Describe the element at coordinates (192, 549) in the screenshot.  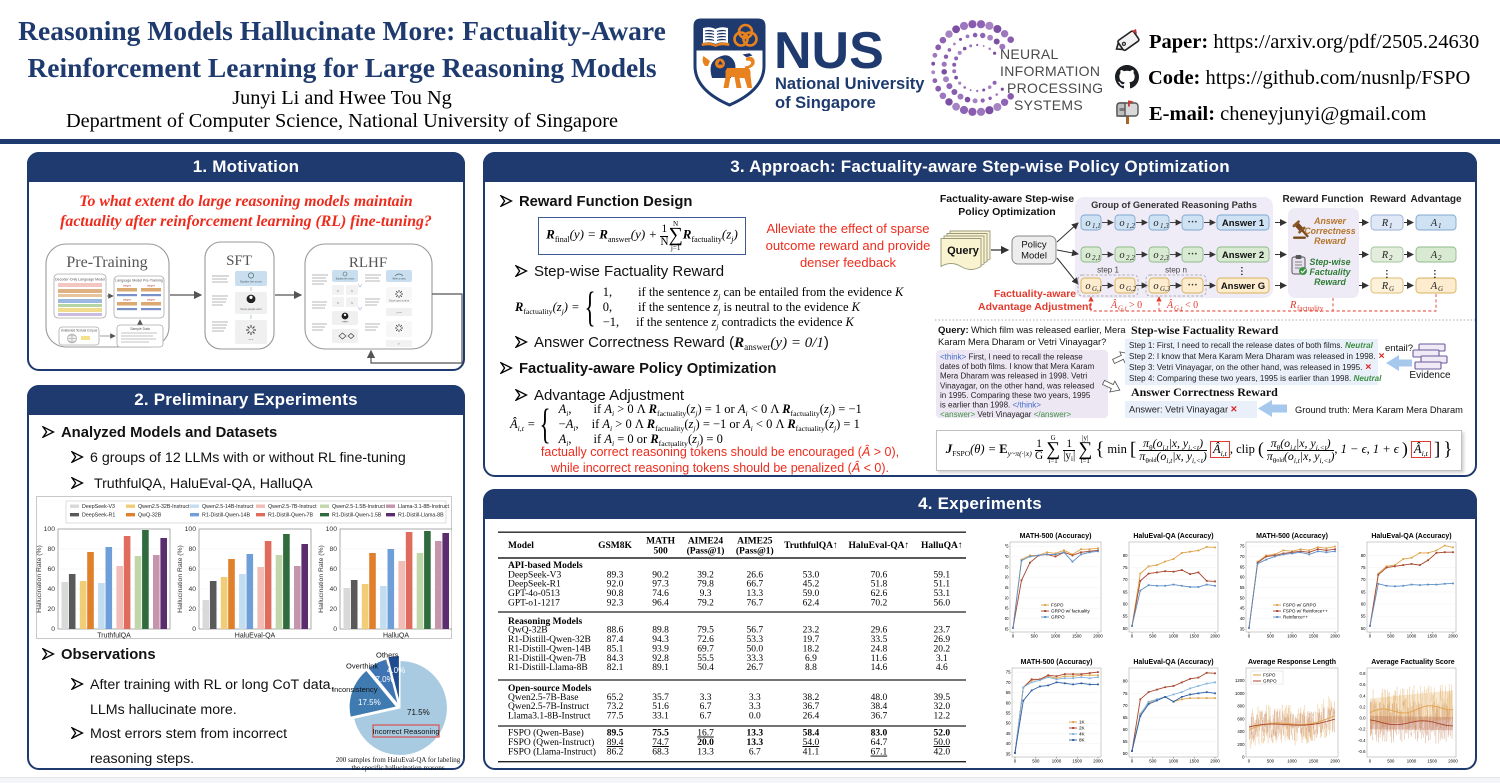
I see `svg-text: 80` at that location.